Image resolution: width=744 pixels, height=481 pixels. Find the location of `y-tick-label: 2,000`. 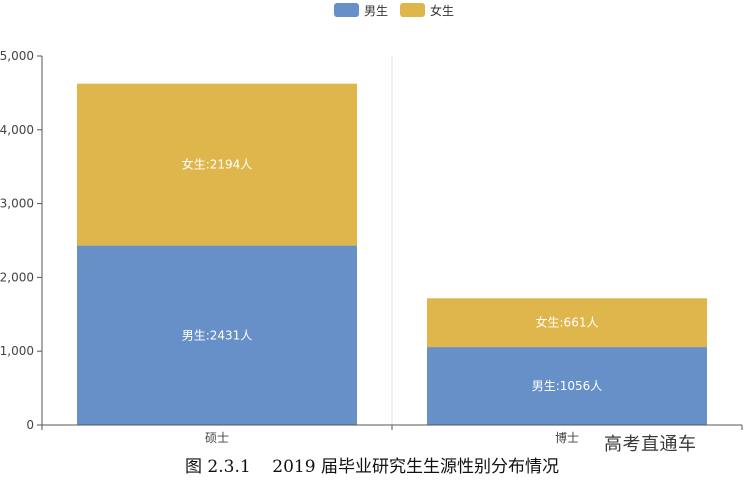

y-tick-label: 2,000 is located at coordinates (17, 277).